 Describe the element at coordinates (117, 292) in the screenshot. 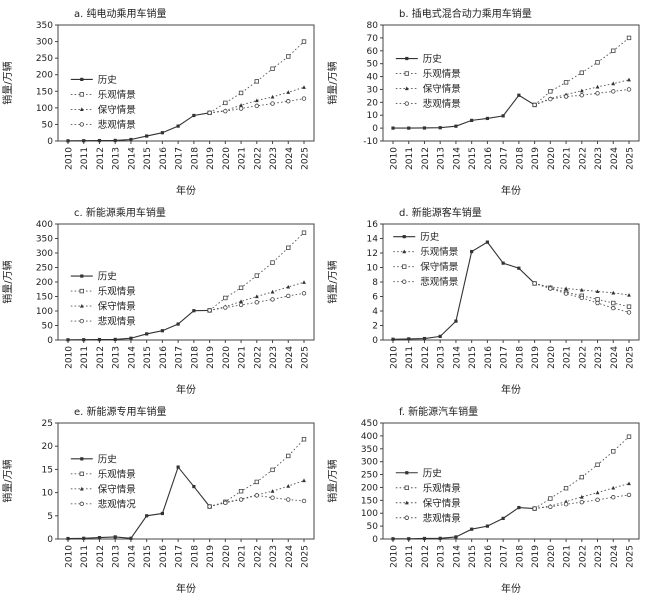

I see `legend-label: 乐观情景` at that location.